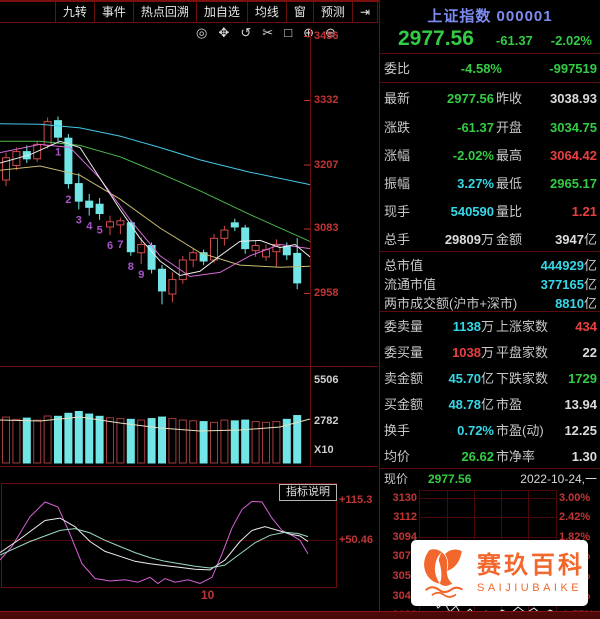  Describe the element at coordinates (246, 32) in the screenshot. I see `undo-icon: ↺` at that location.